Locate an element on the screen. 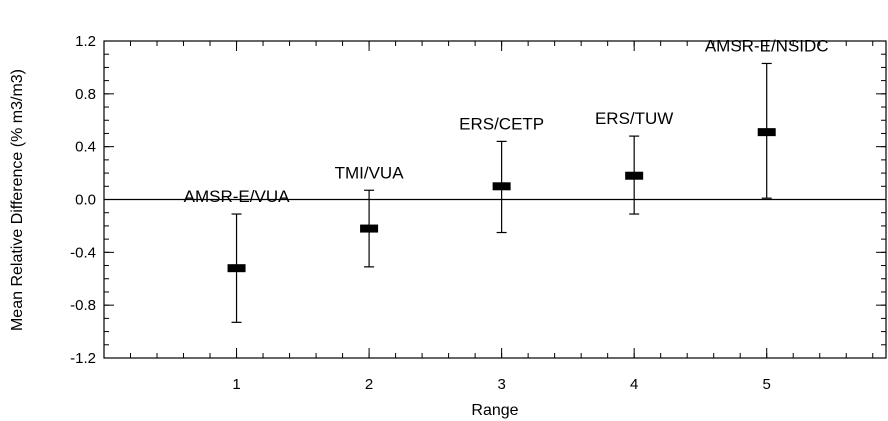  point-label: TMI/VUA is located at coordinates (370, 172).